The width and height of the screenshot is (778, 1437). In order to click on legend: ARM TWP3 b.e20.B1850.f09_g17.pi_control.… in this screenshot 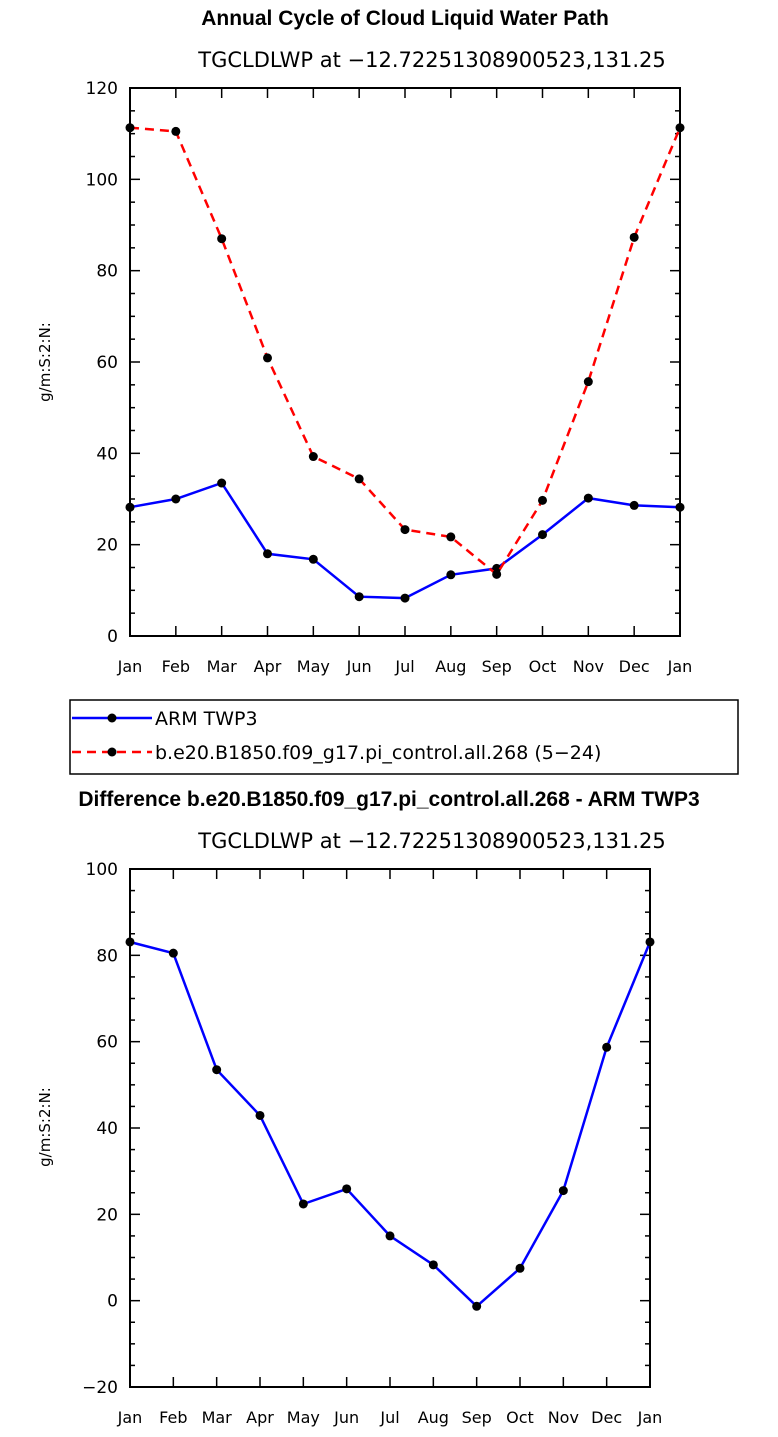, I will do `click(404, 737)`.